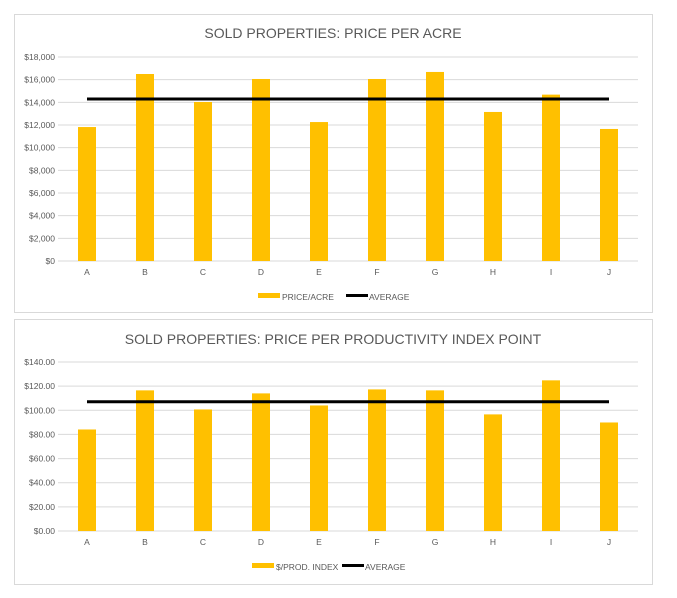  I want to click on y-tick-label: $16,000, so click(39, 80).